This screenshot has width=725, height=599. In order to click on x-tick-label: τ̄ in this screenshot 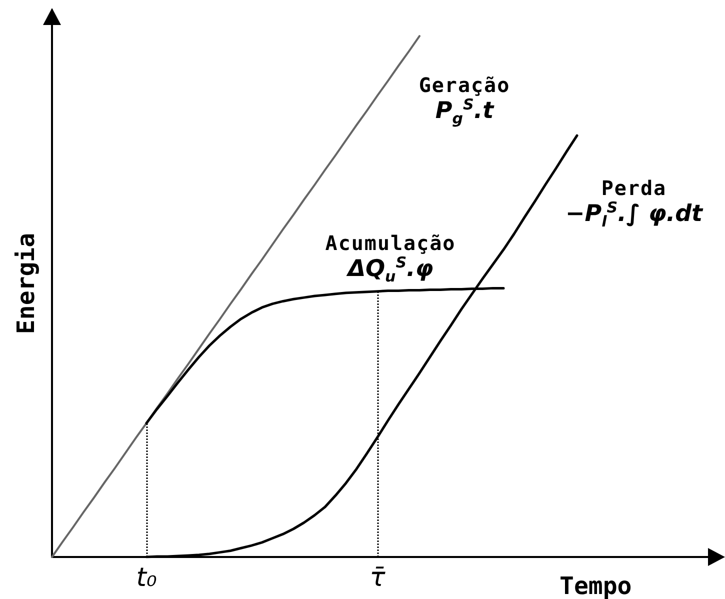, I will do `click(378, 578)`.